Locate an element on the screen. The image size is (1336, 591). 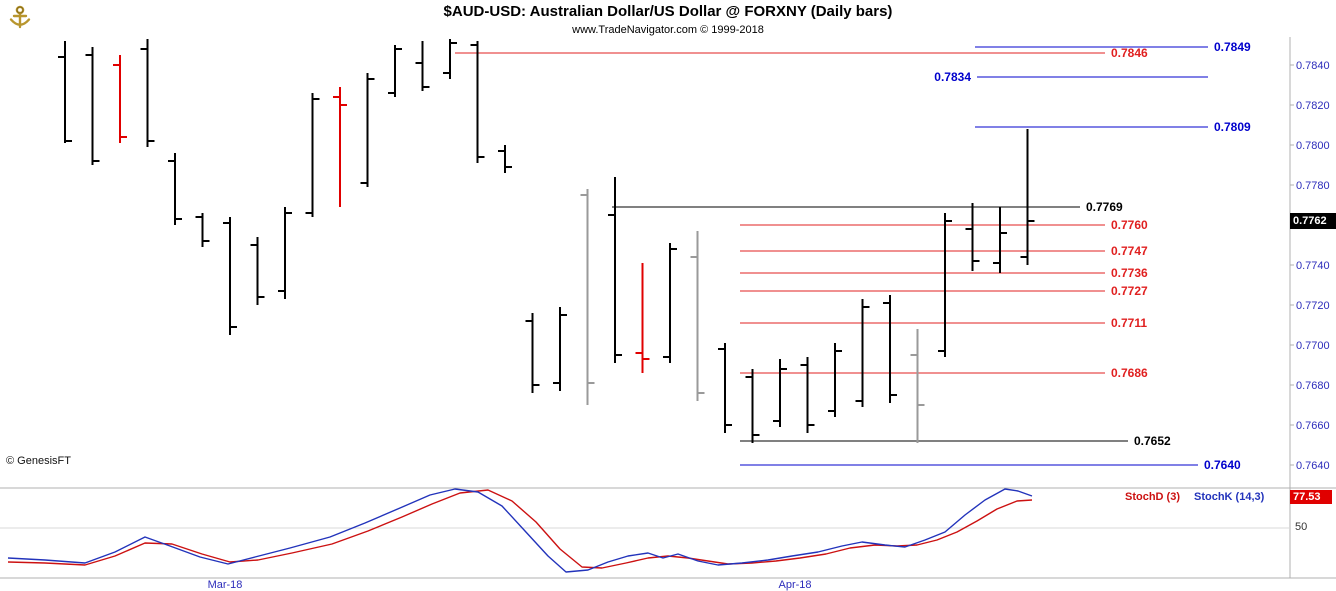
stoch-d-line is located at coordinates (520, 529).